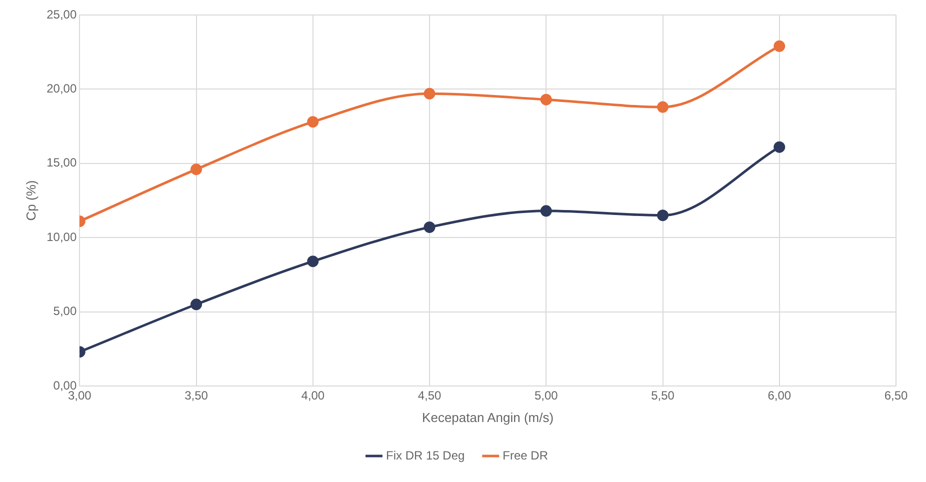 Image resolution: width=926 pixels, height=482 pixels. I want to click on y-tick-label: 25,00, so click(61, 14).